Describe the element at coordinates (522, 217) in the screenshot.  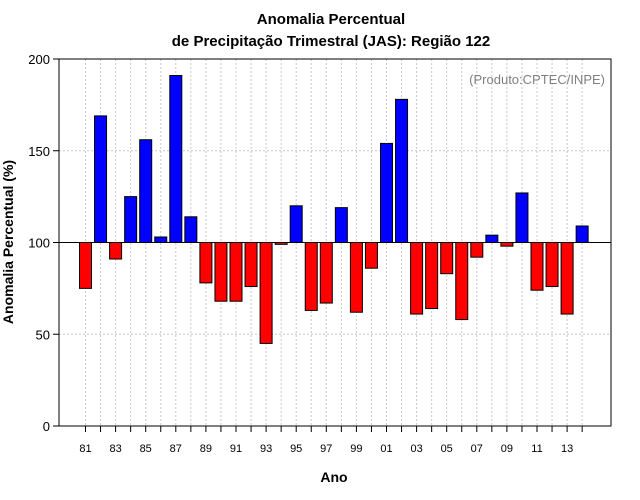
I see `bar-2010` at that location.